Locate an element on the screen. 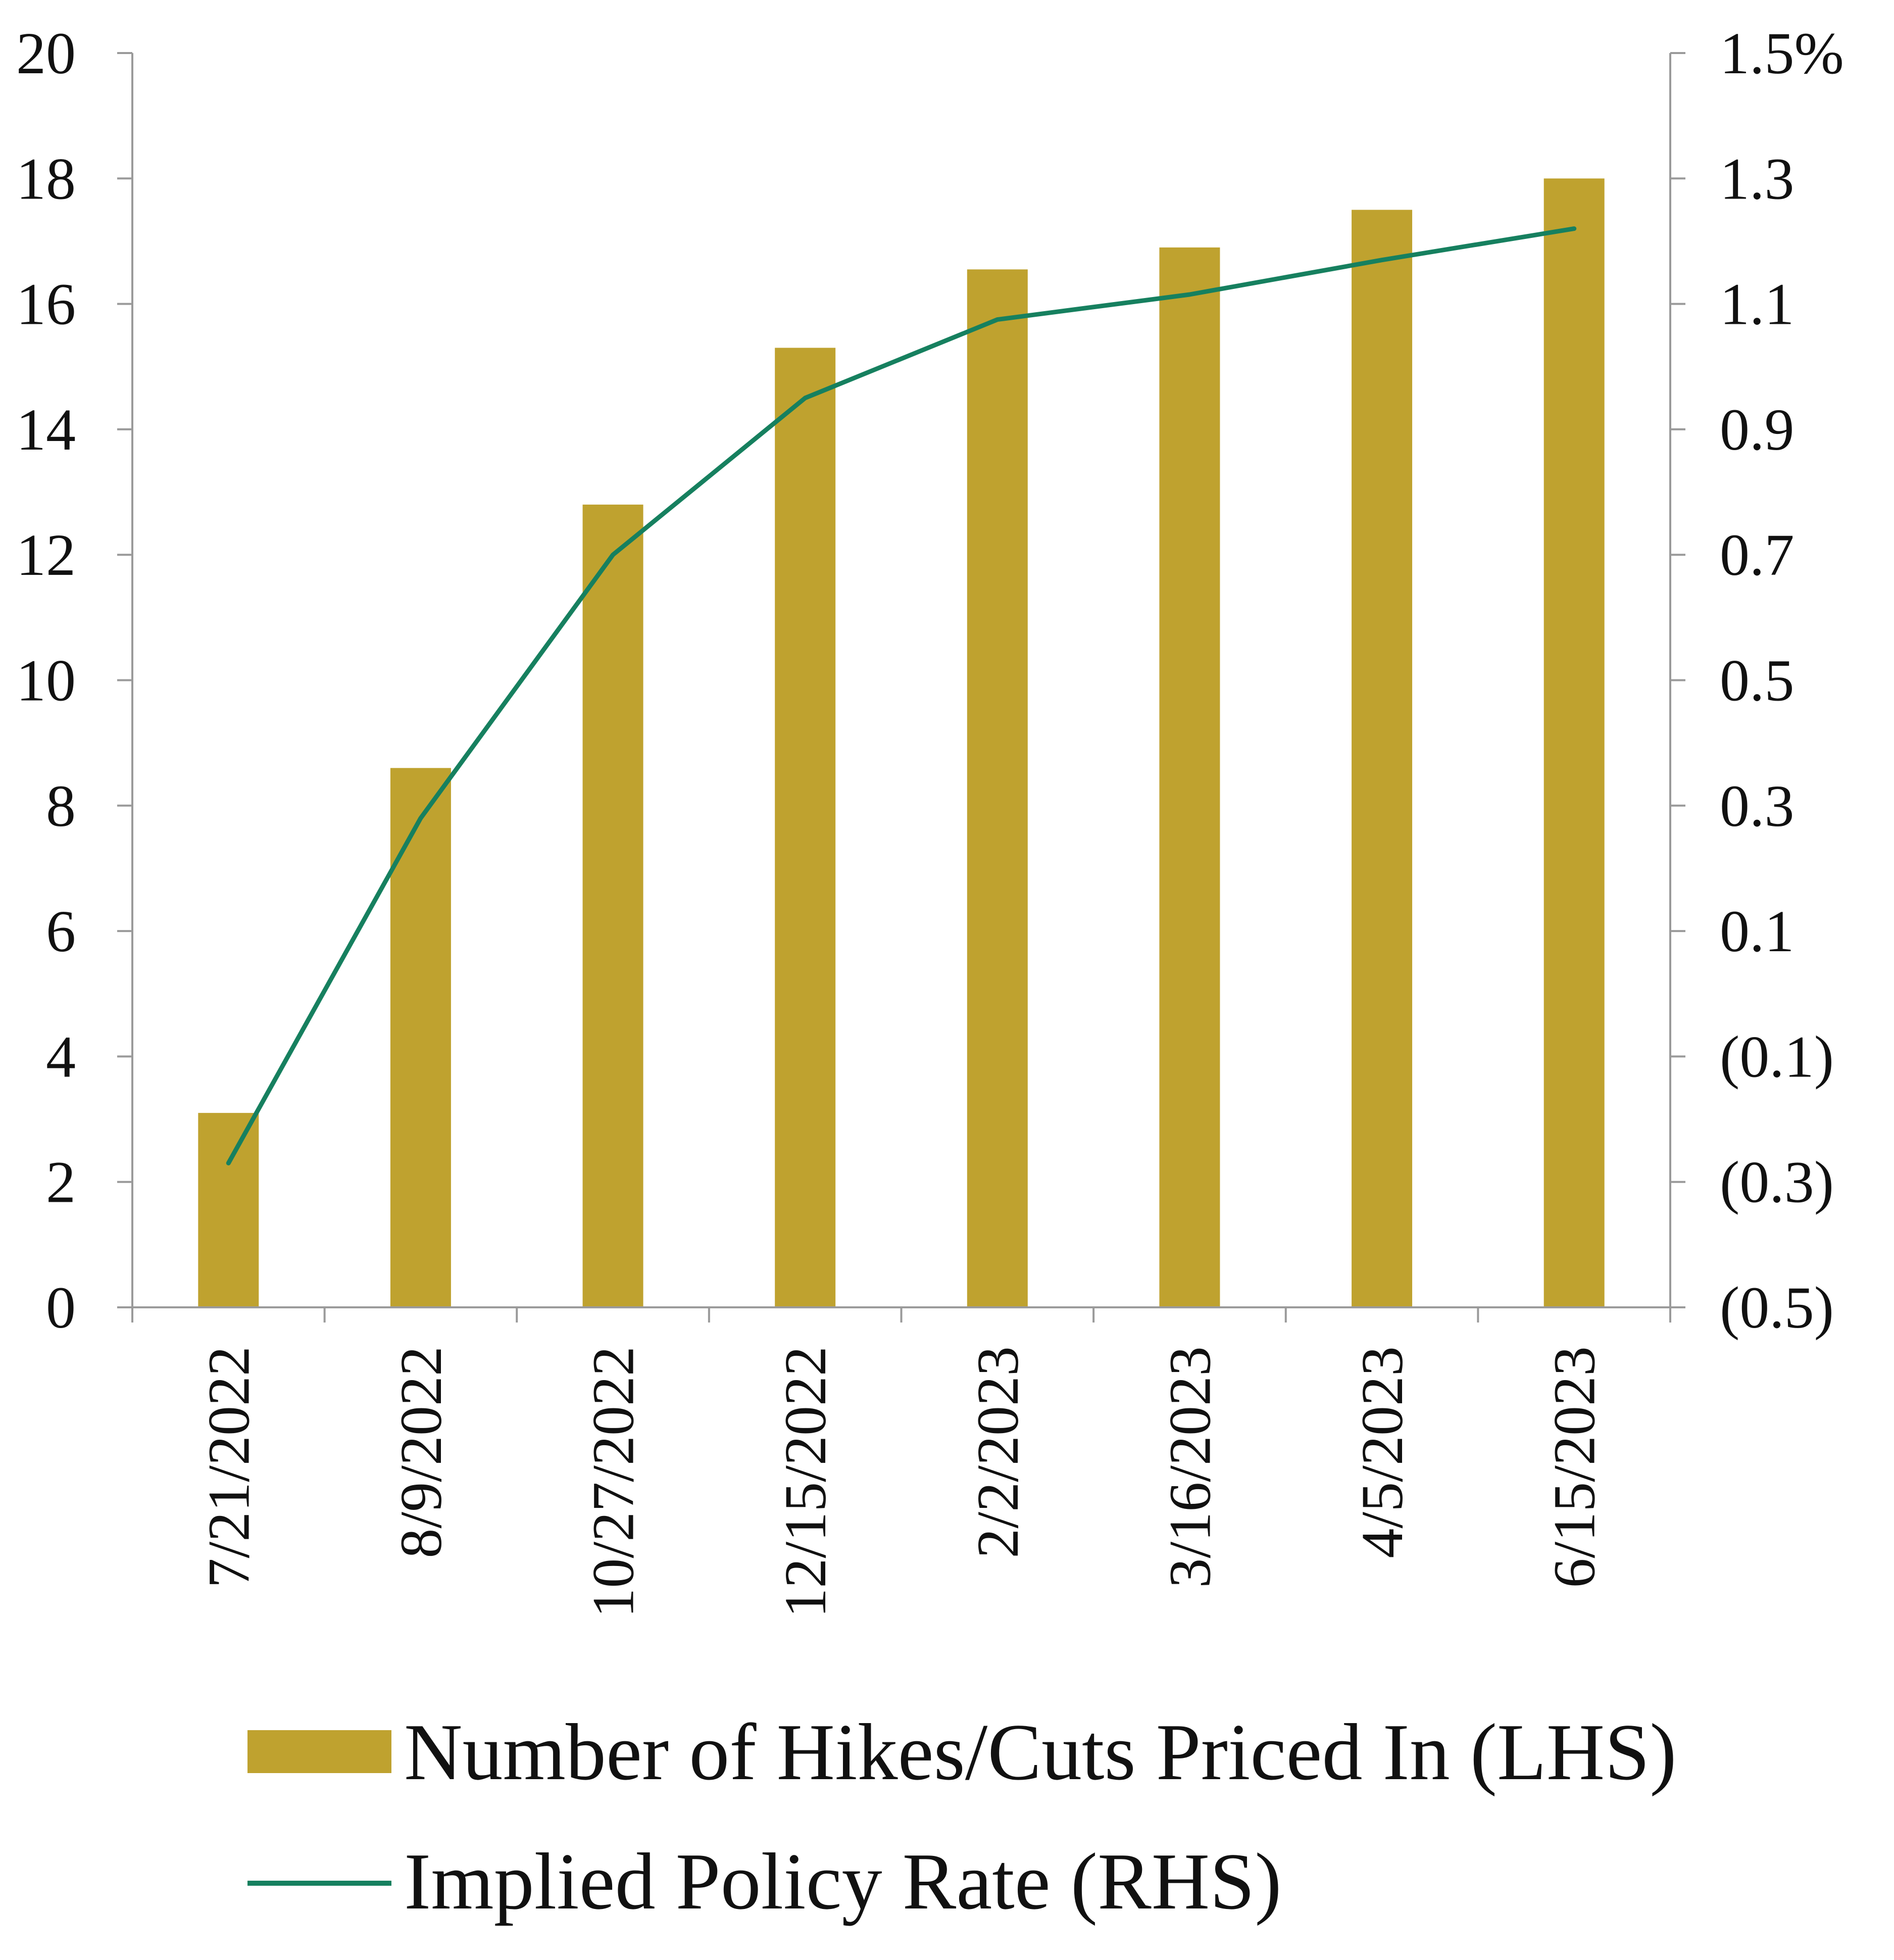 The width and height of the screenshot is (1894, 1960). bar-3/16/2023 is located at coordinates (1189, 777).